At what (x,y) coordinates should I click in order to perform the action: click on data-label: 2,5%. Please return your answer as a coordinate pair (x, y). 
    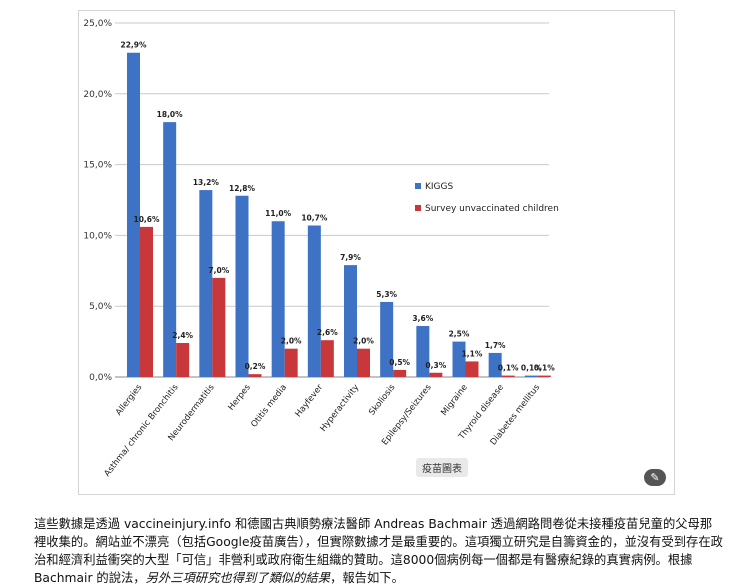
    Looking at the image, I should click on (459, 334).